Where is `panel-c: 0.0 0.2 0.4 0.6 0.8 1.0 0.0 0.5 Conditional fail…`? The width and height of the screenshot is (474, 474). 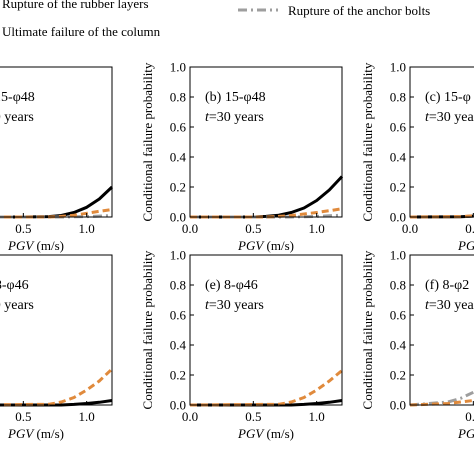
panel-c: 0.0 0.2 0.4 0.6 0.8 1.0 0.0 0.5 Conditional fail… is located at coordinates (417, 156).